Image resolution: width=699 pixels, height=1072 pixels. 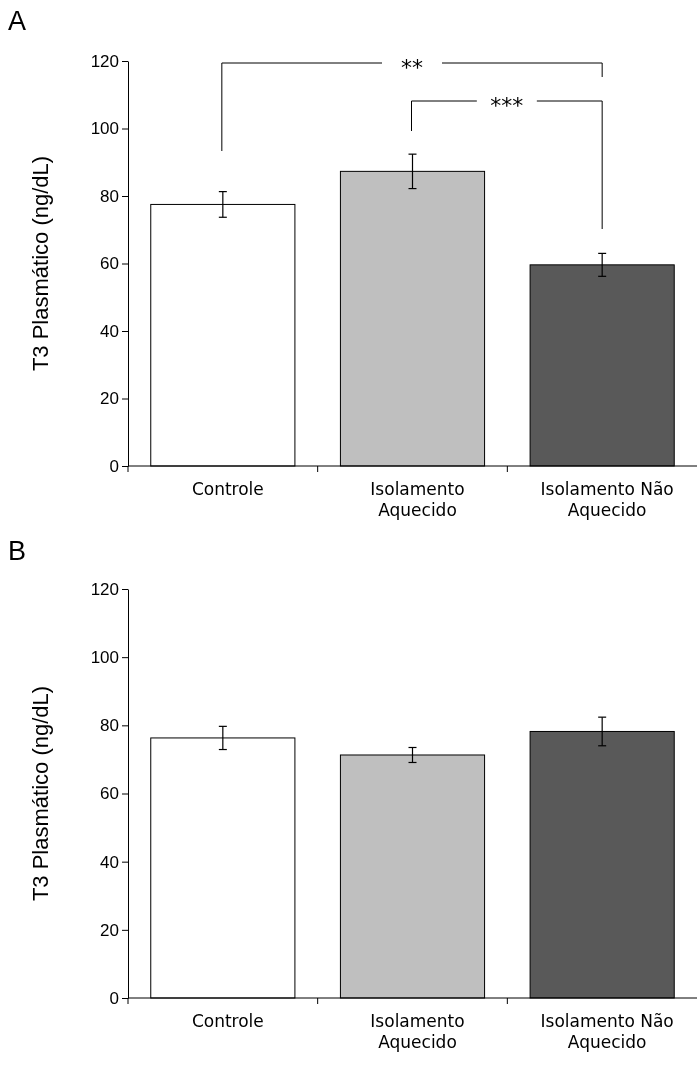 I want to click on annotation: ***, so click(x=507, y=105).